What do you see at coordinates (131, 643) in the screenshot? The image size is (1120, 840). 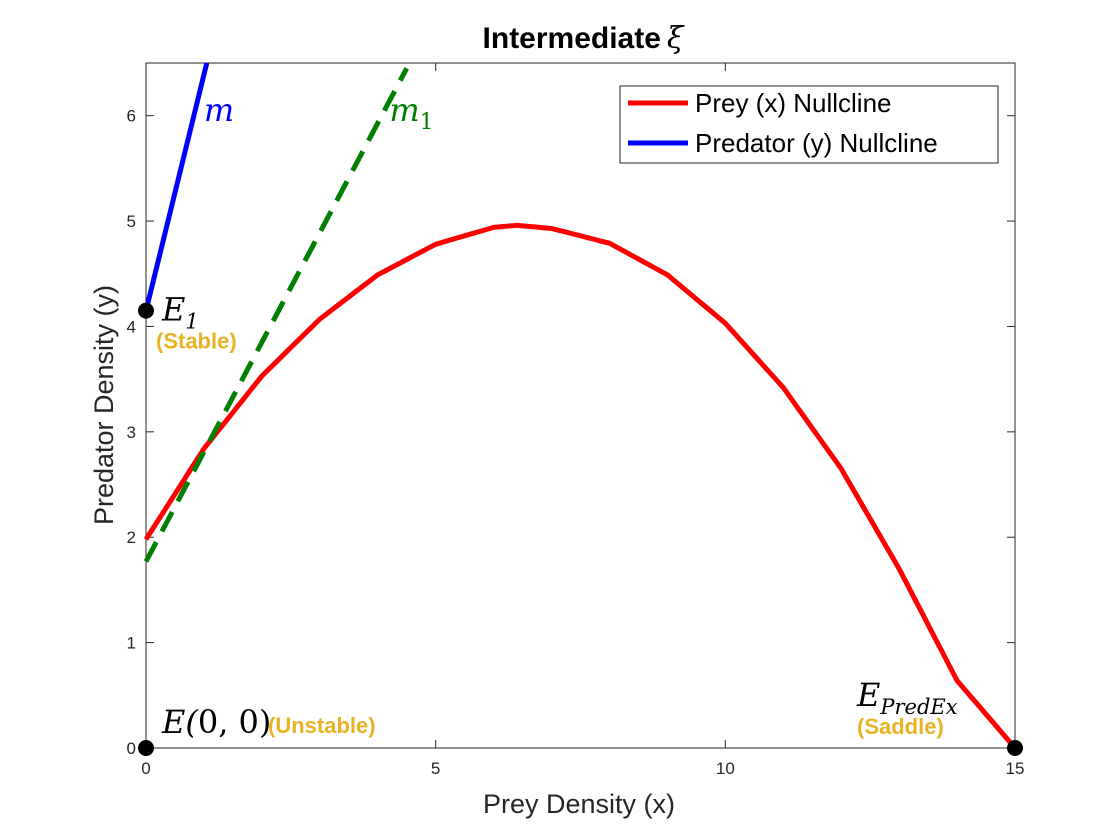 I see `y-tick-label: 1` at bounding box center [131, 643].